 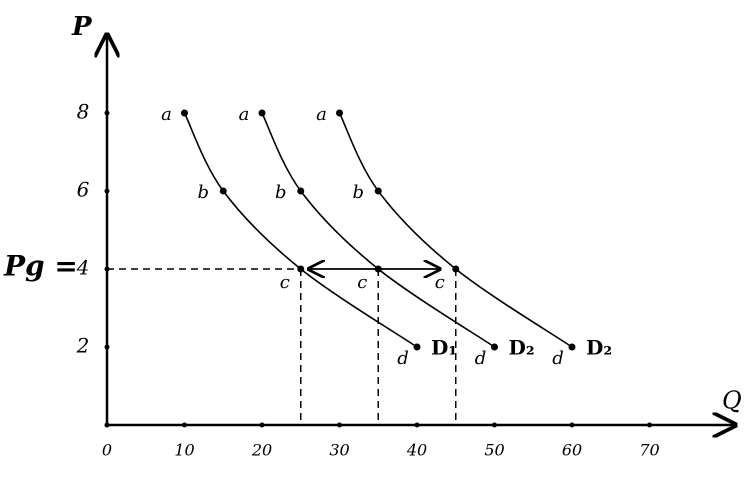 What do you see at coordinates (184, 450) in the screenshot?
I see `x-tick-label: 10` at bounding box center [184, 450].